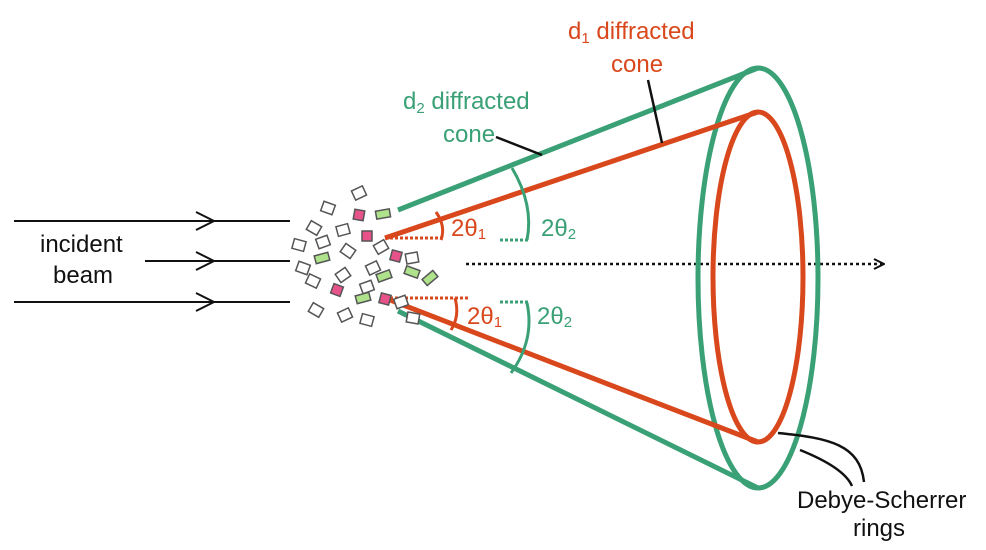 The width and height of the screenshot is (986, 550). I want to click on incident-beam-arrow-bottom-head, so click(206, 302).